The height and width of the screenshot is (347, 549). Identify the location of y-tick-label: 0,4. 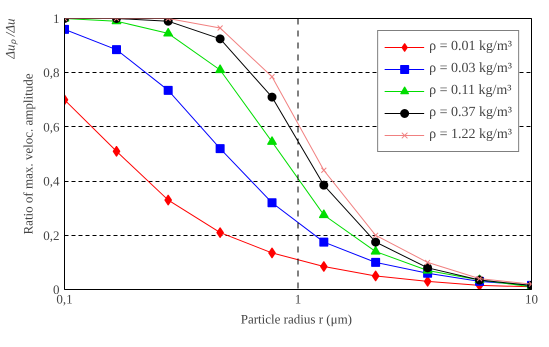
(51, 181).